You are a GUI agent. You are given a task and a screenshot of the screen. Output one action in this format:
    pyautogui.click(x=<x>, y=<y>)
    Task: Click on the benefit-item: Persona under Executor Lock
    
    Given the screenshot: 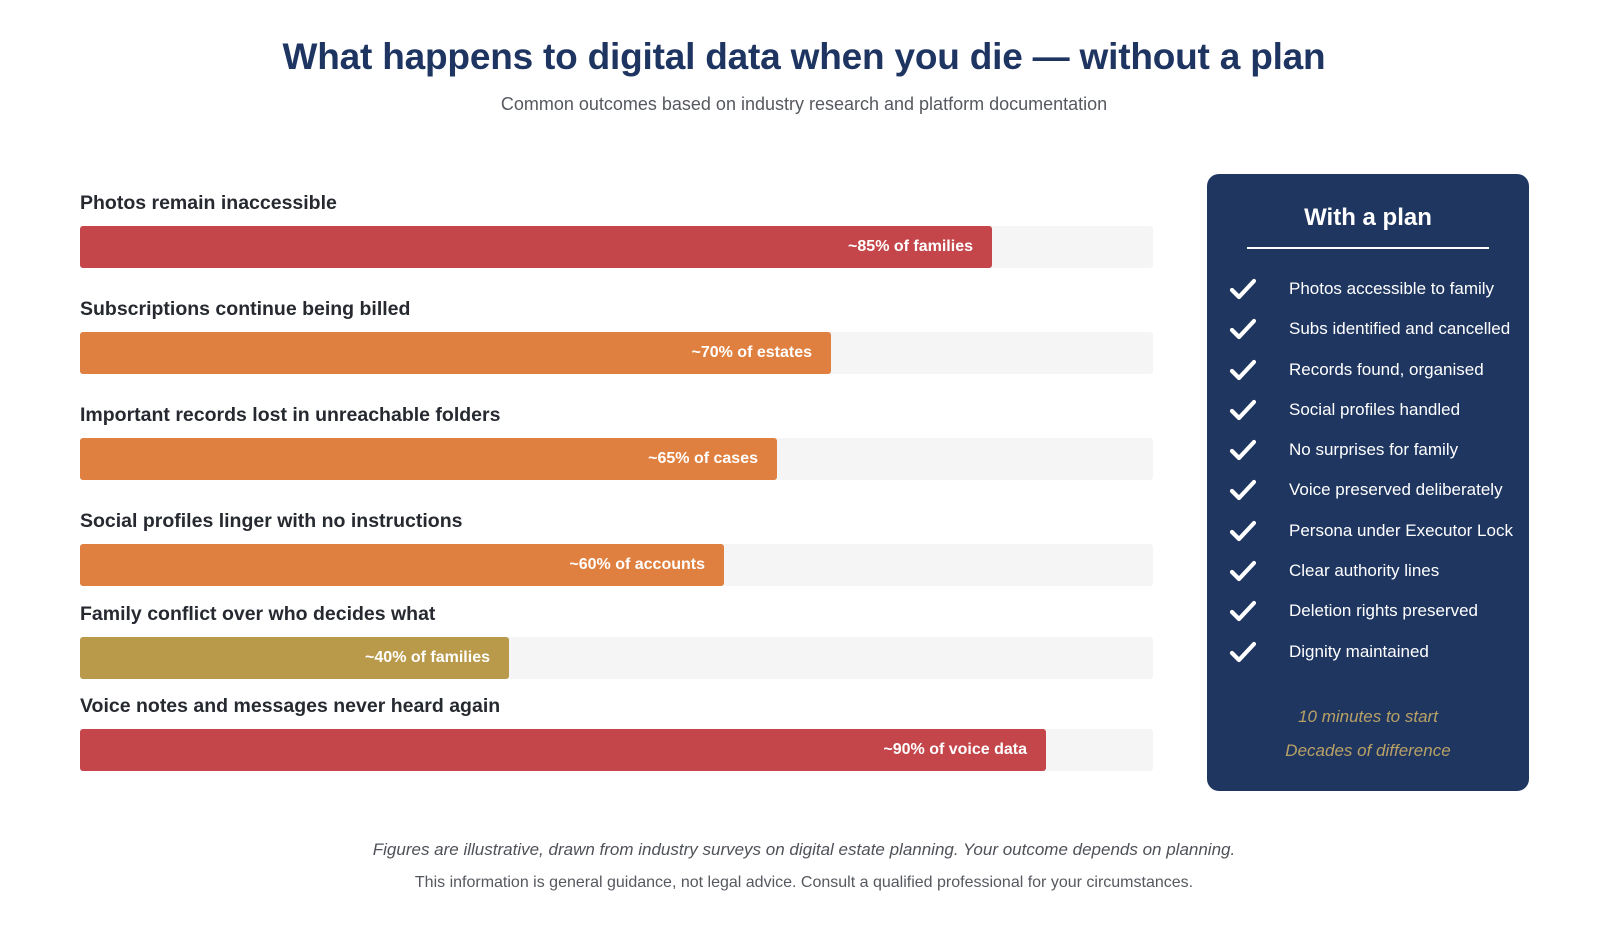 What is the action you would take?
    pyautogui.click(x=1374, y=538)
    